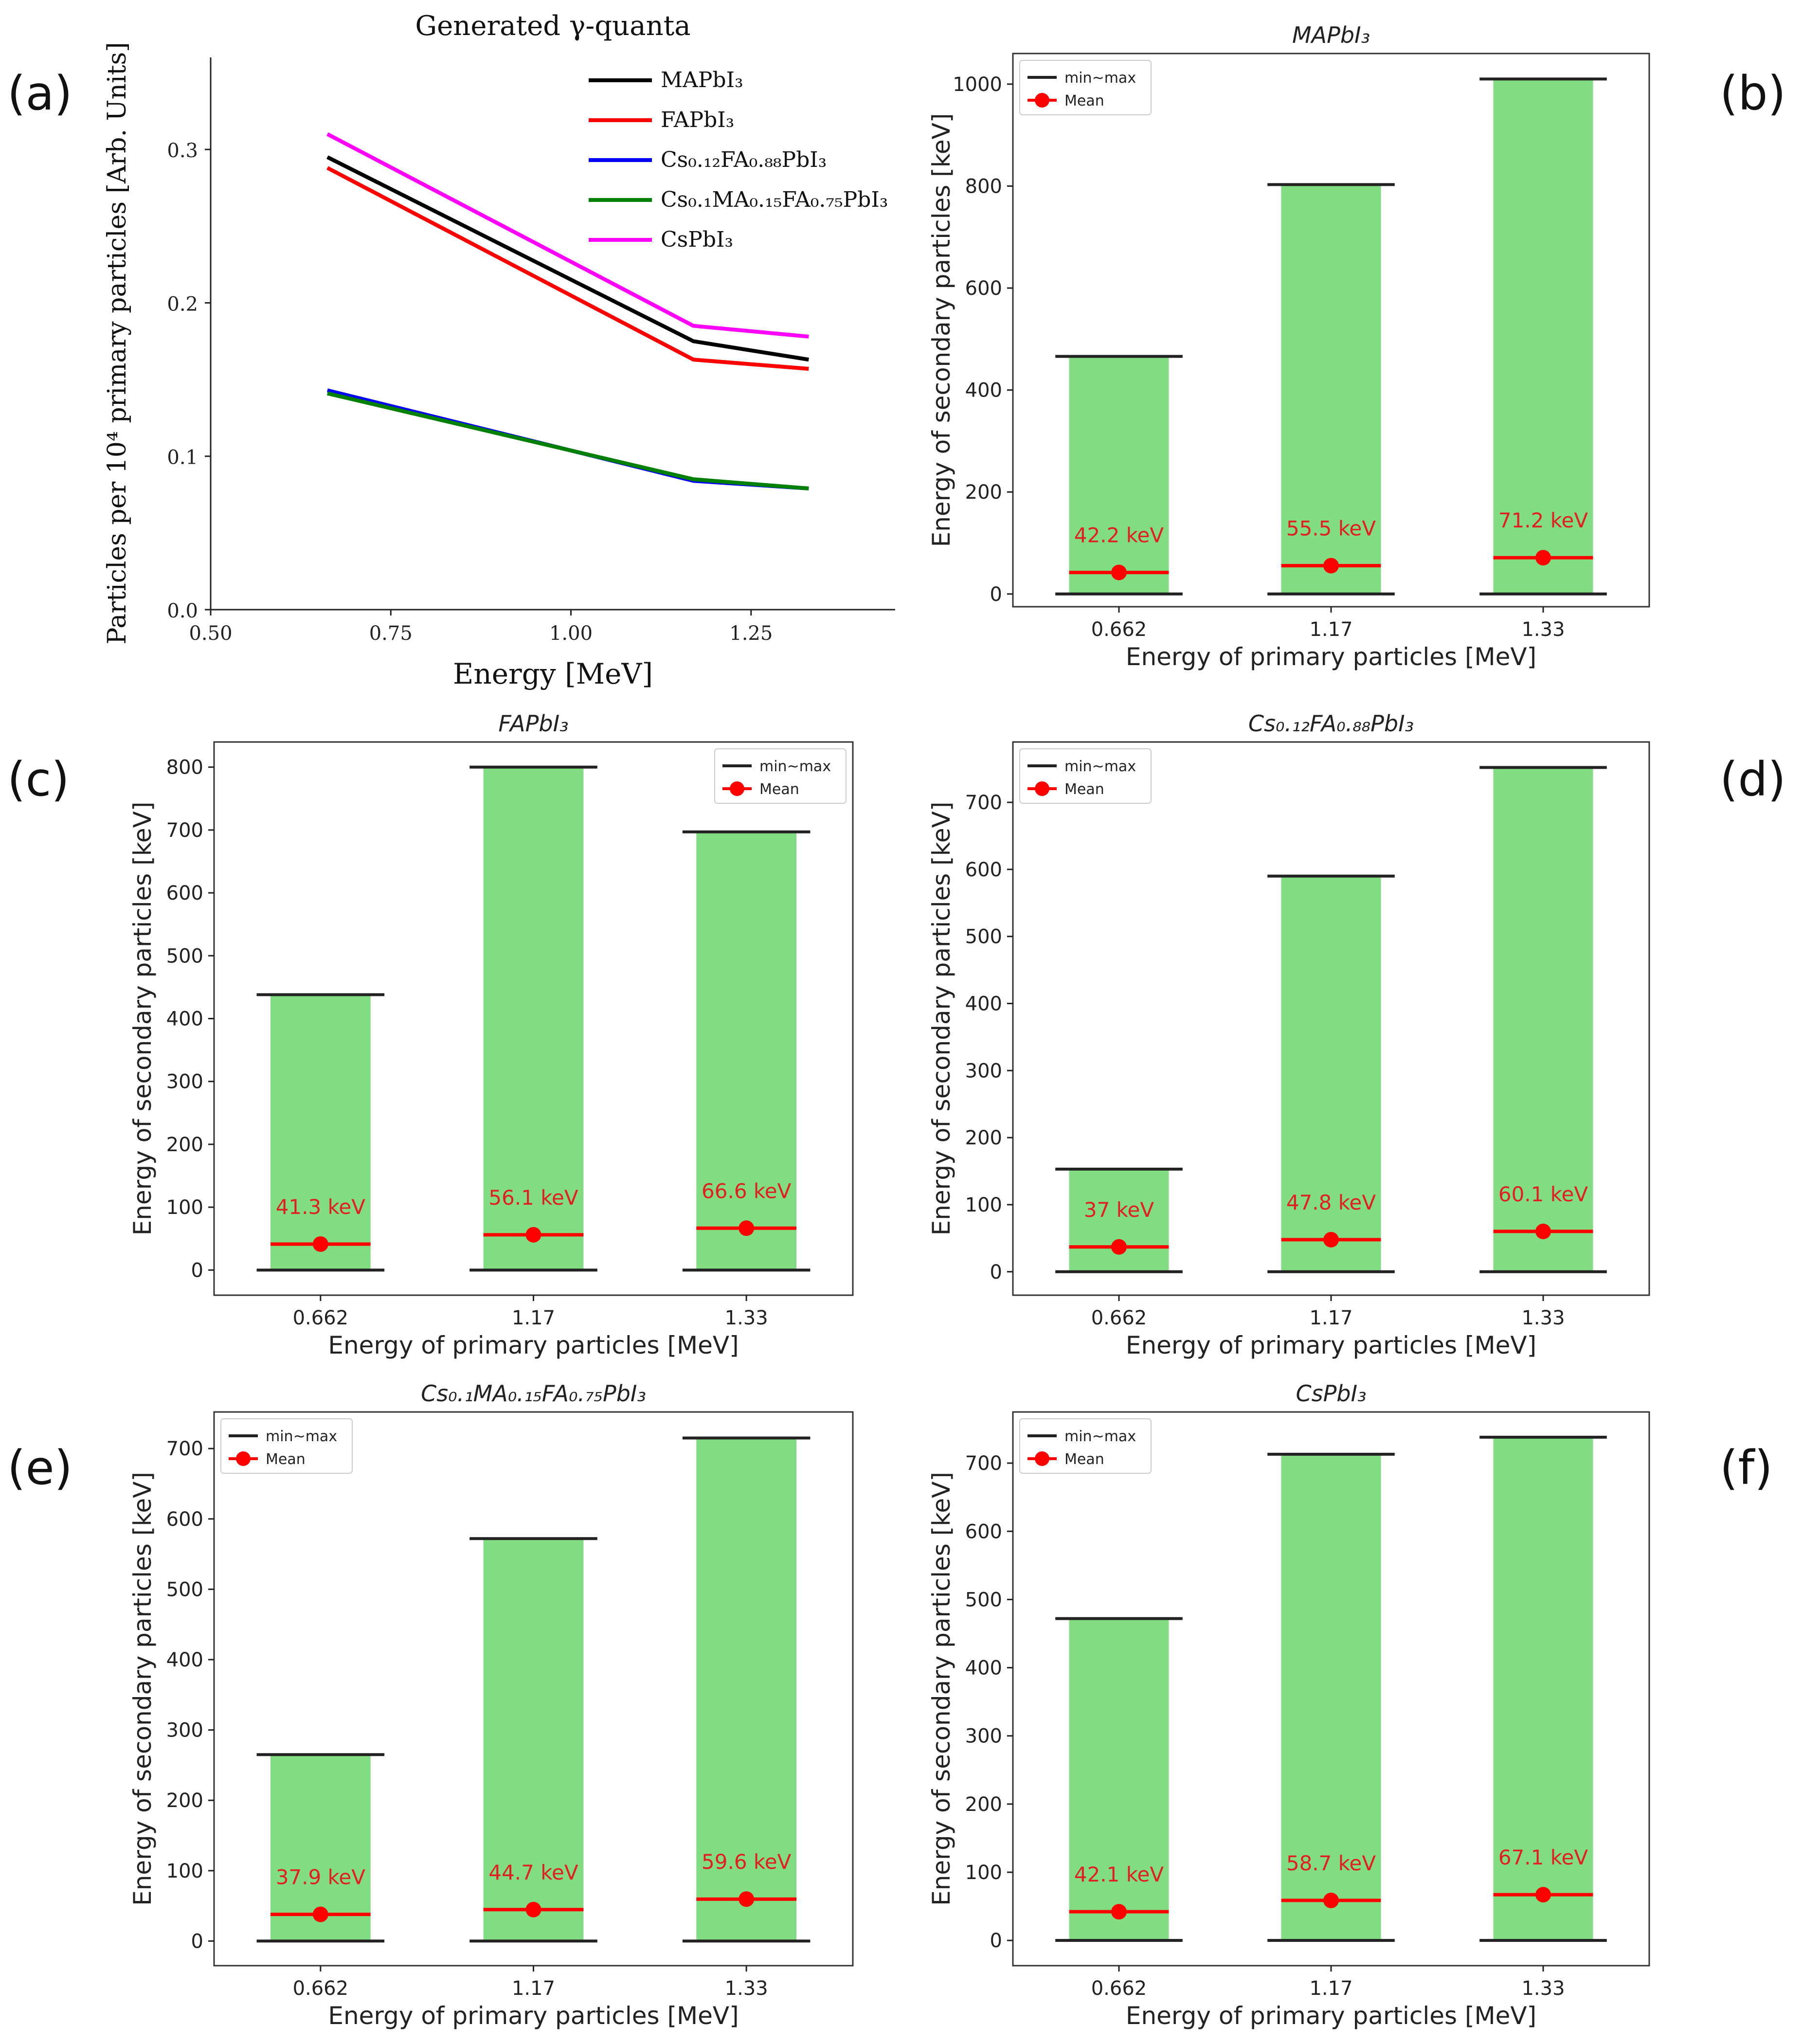 This screenshot has height=2044, width=1802. Describe the element at coordinates (533, 724) in the screenshot. I see `chart-title: FAPbI₃` at that location.